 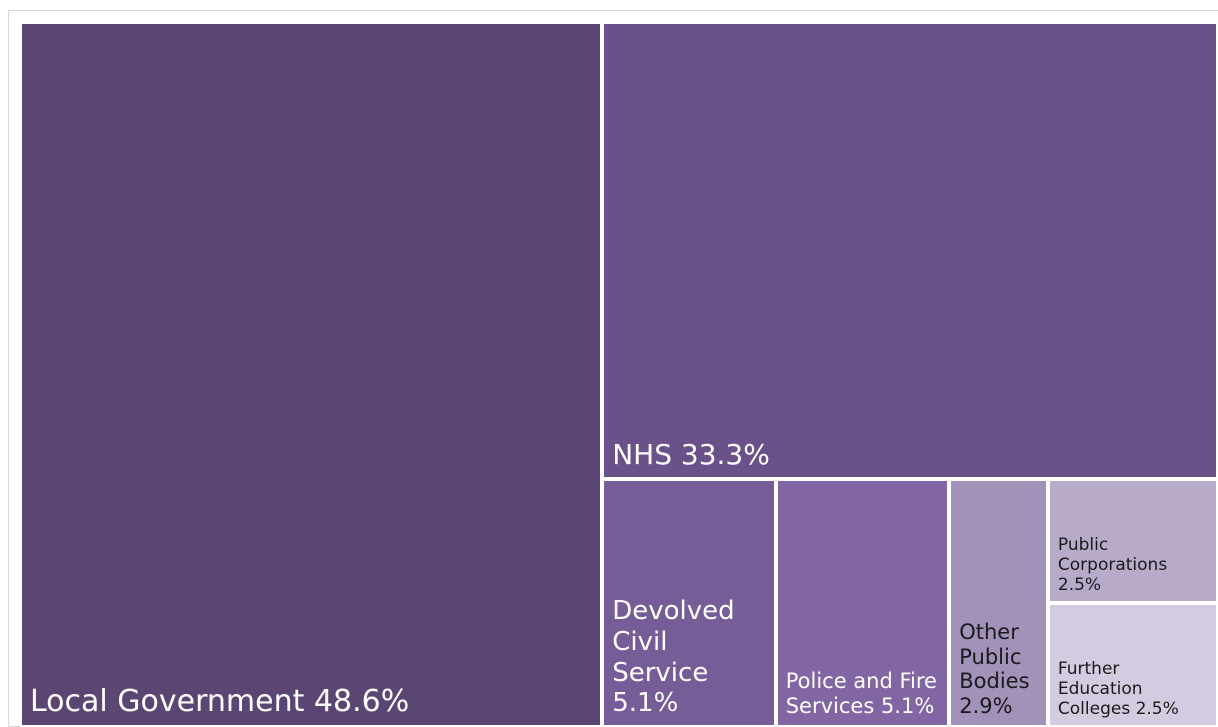 I want to click on tile-label-devolved-civil-service: Devolved Civil Service 5.1%, so click(x=673, y=657).